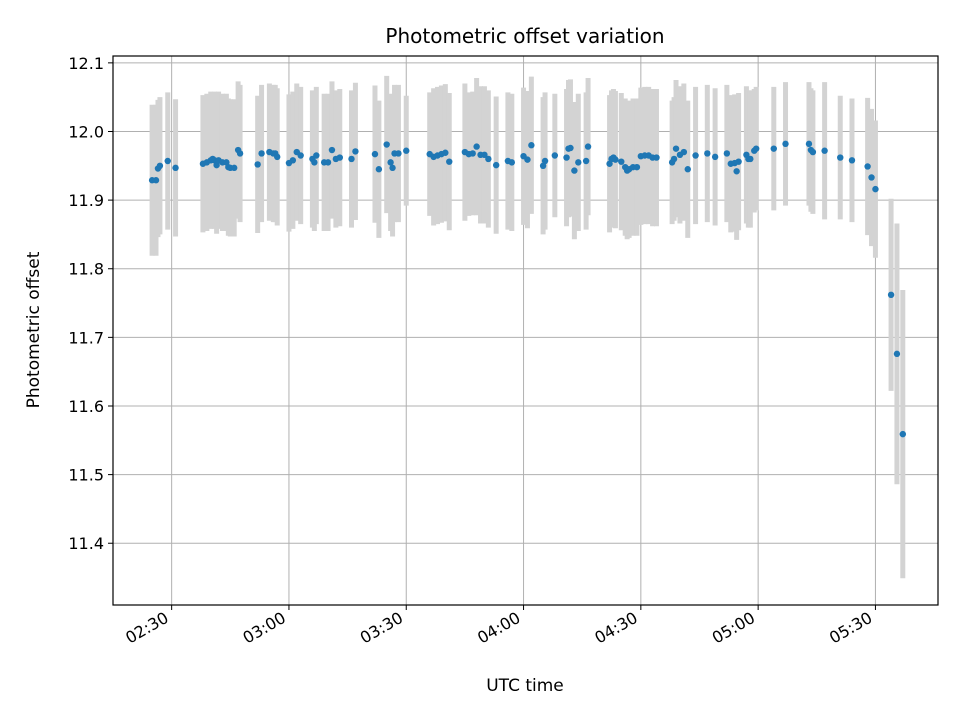 The height and width of the screenshot is (720, 960). What do you see at coordinates (525, 686) in the screenshot?
I see `x-axis-label: UTC time` at bounding box center [525, 686].